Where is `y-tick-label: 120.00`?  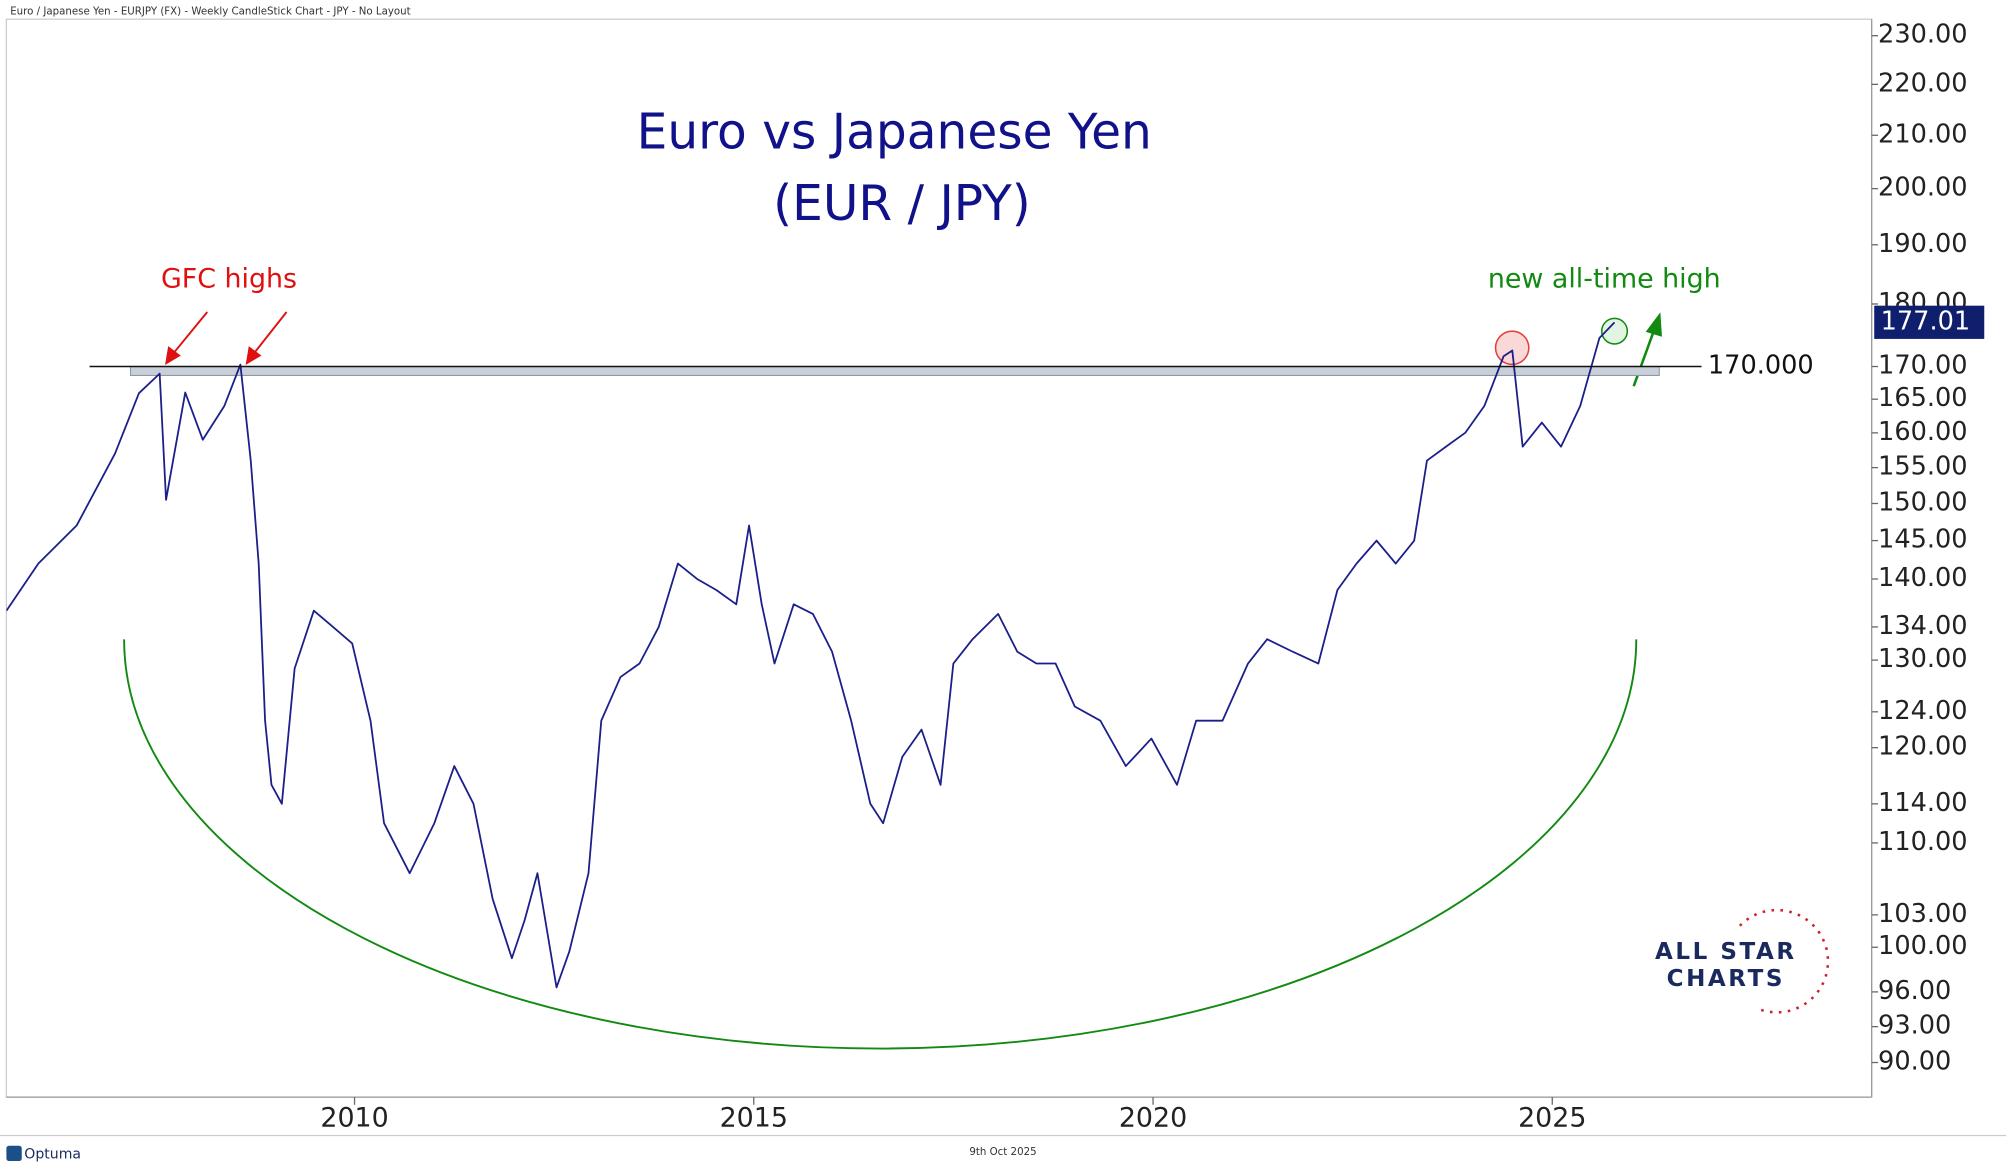 y-tick-label: 120.00 is located at coordinates (1923, 747).